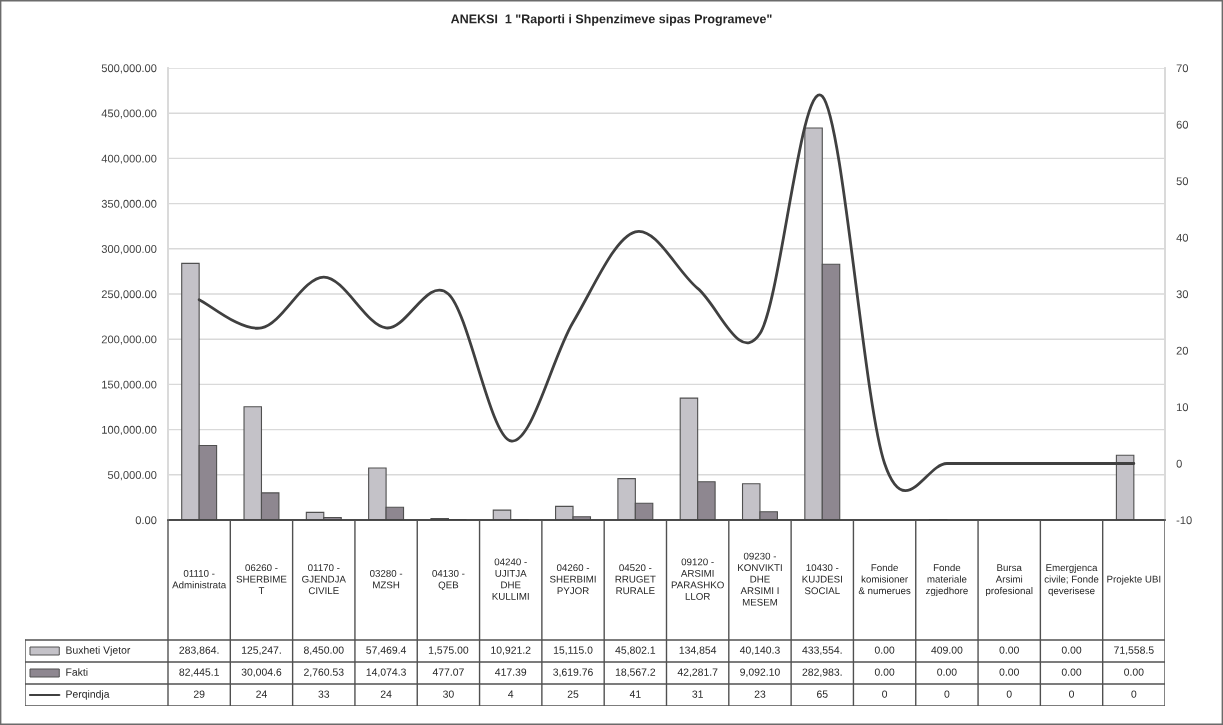 The height and width of the screenshot is (725, 1223). I want to click on x-tick-label: 09120 - ARSIMI PARASHKOLLOR, so click(697, 579).